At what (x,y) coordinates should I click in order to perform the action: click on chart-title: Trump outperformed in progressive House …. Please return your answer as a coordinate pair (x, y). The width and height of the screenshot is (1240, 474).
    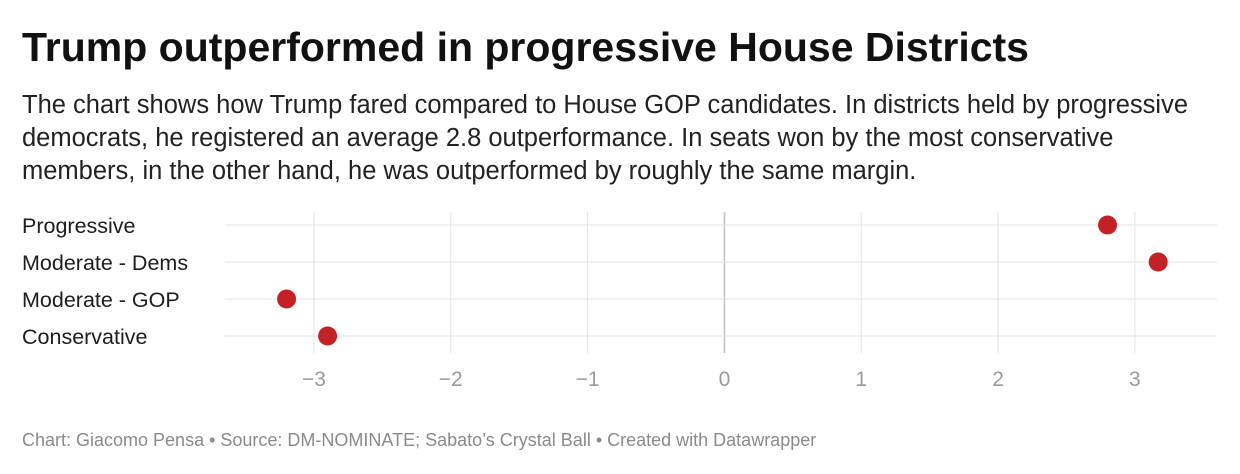
    Looking at the image, I should click on (525, 47).